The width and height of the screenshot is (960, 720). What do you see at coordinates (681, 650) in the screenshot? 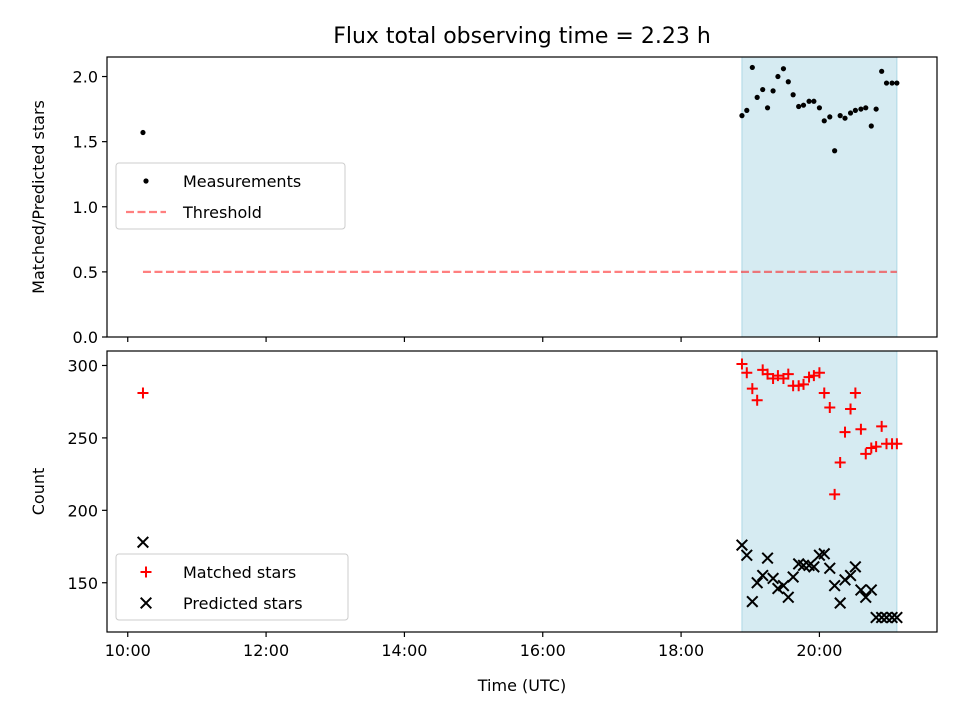
I see `x-tick-label: 18:00` at bounding box center [681, 650].